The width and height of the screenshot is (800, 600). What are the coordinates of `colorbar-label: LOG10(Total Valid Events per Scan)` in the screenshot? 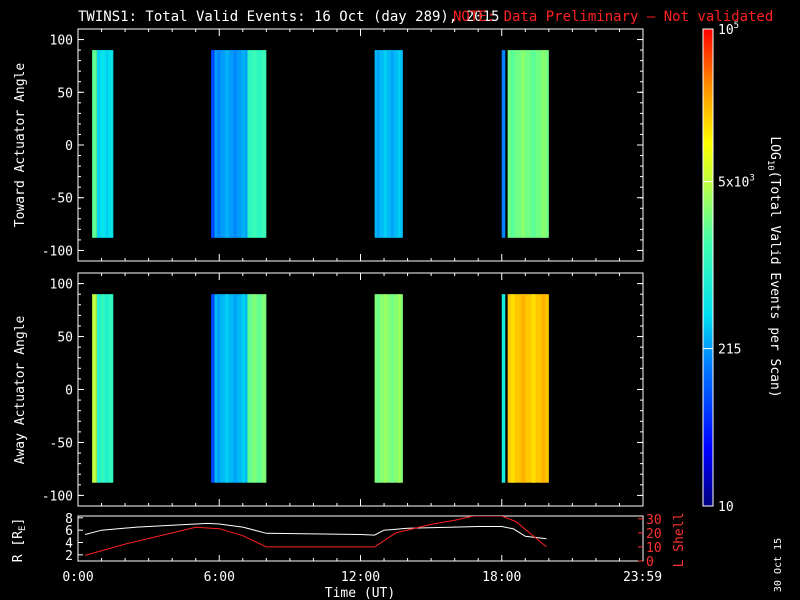 It's located at (773, 266).